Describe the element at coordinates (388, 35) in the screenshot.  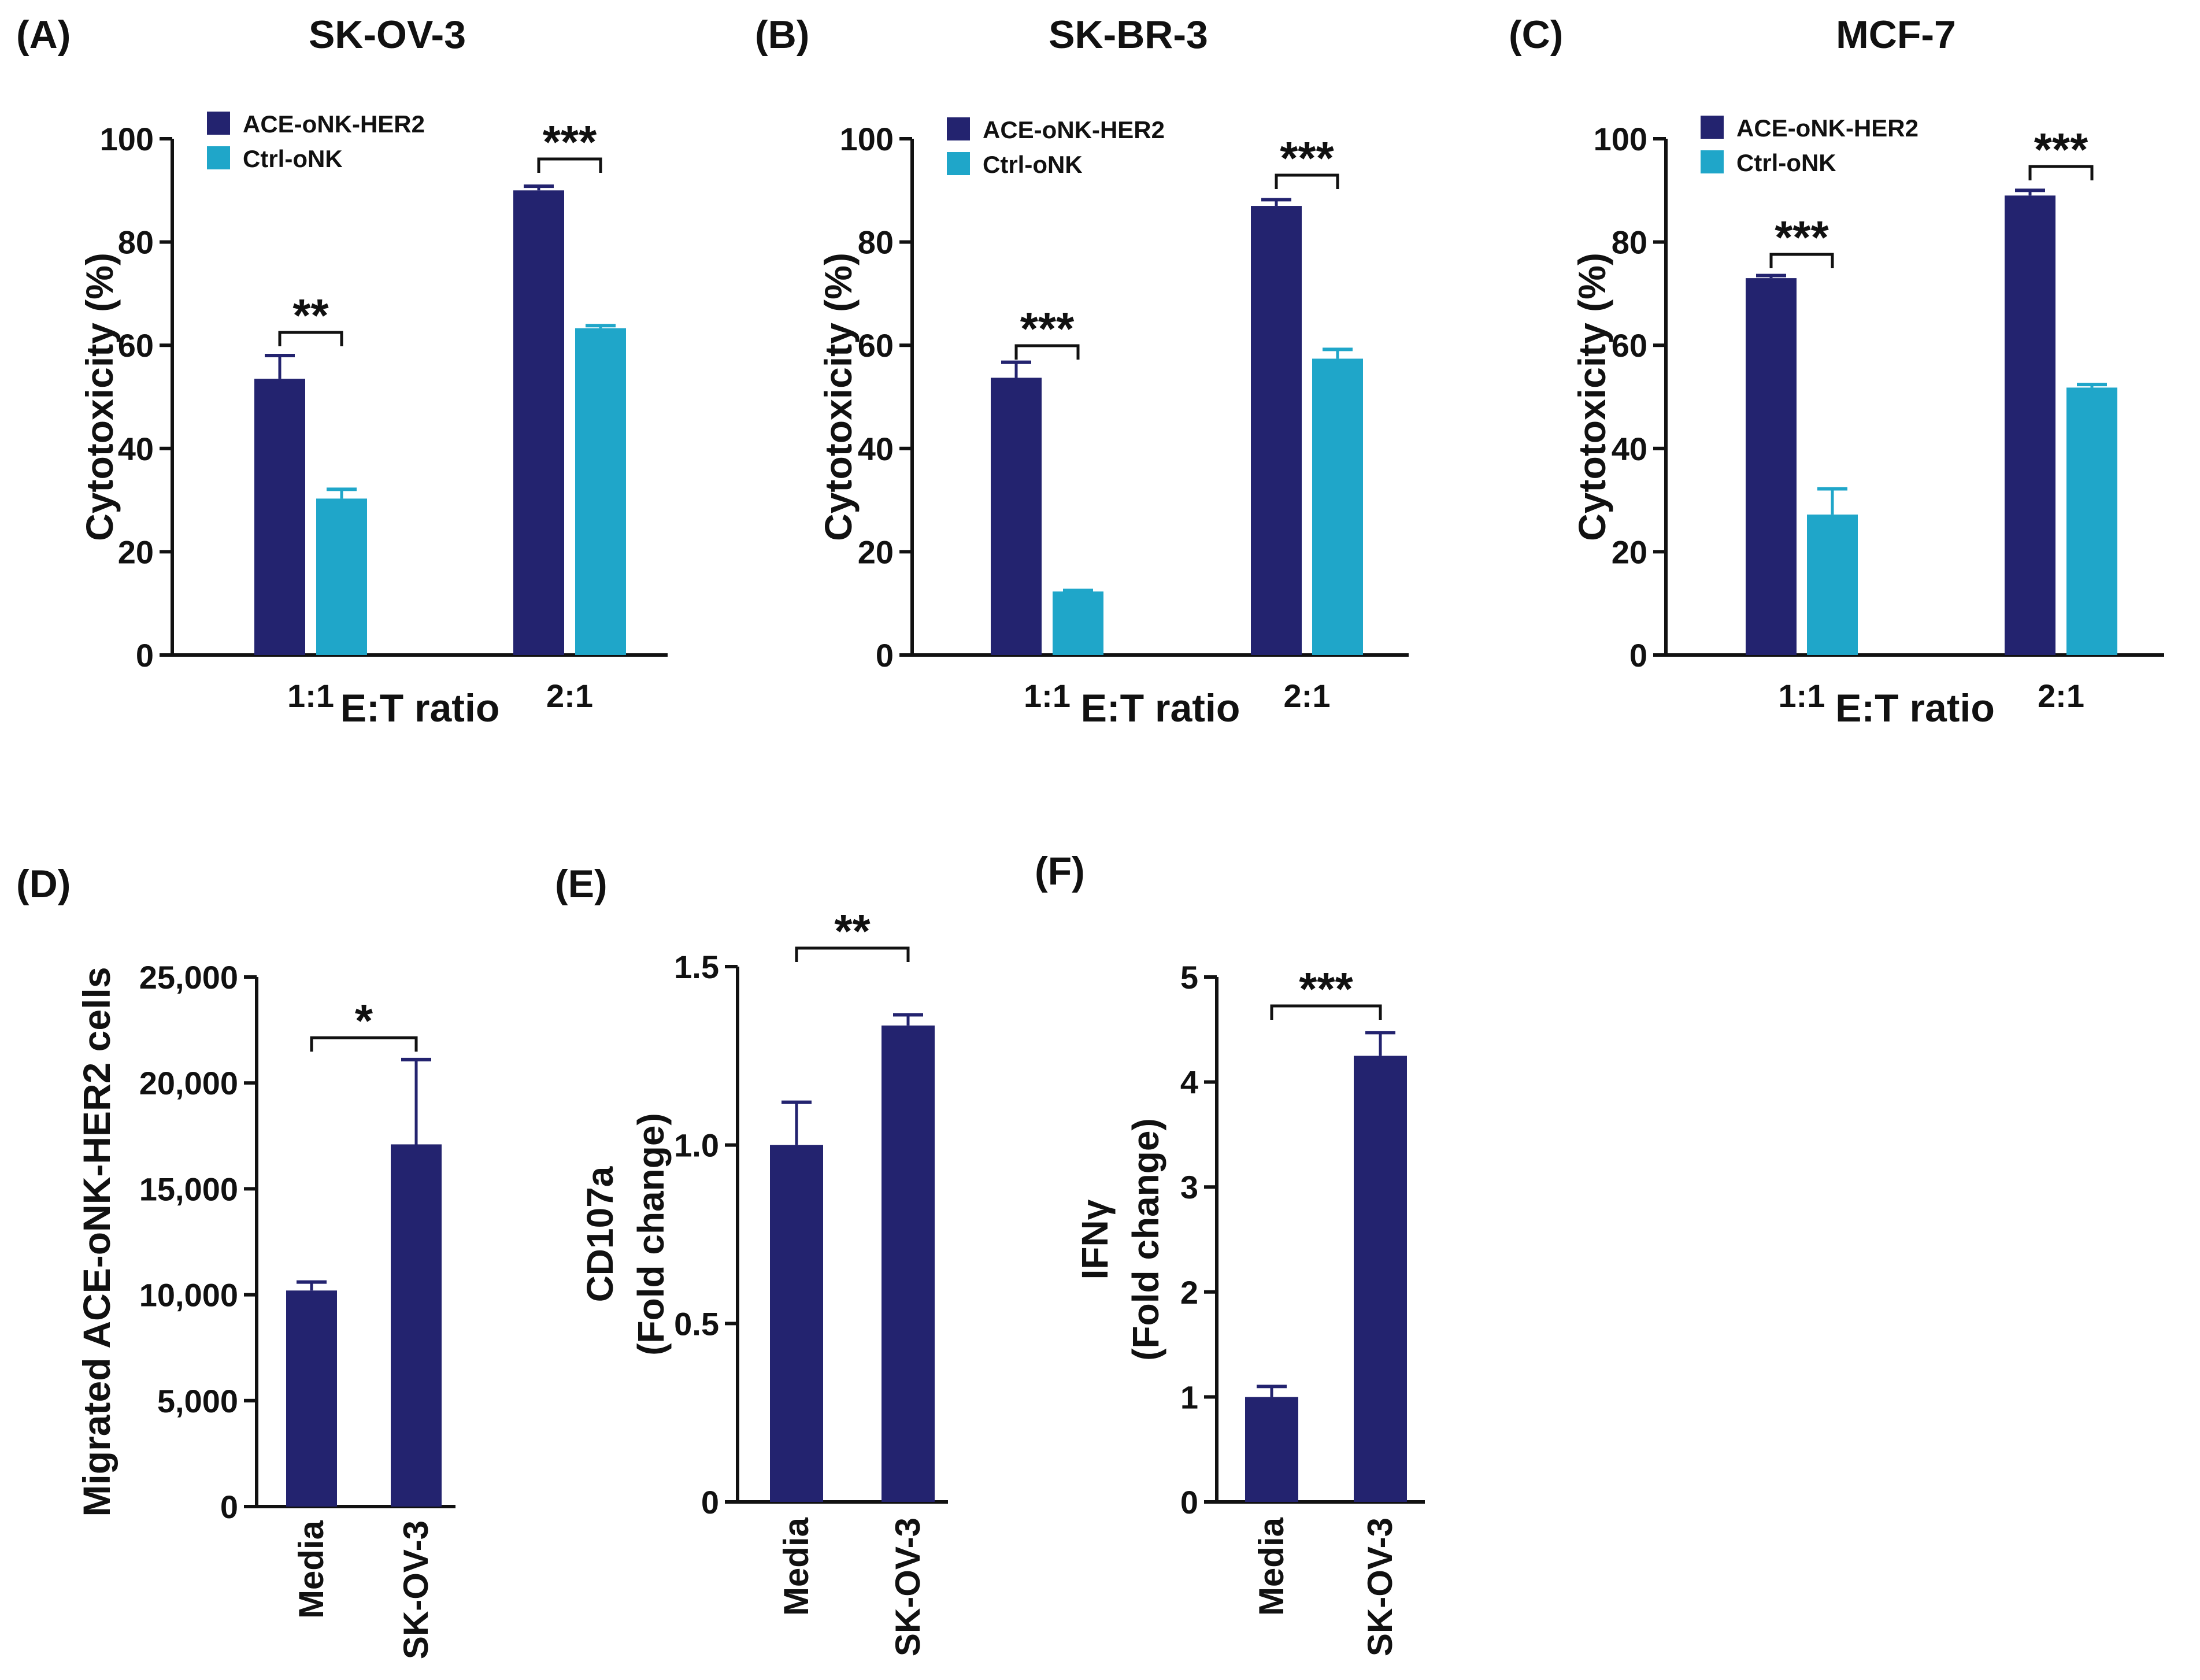
I see `chart-title: SK-OV-3` at that location.